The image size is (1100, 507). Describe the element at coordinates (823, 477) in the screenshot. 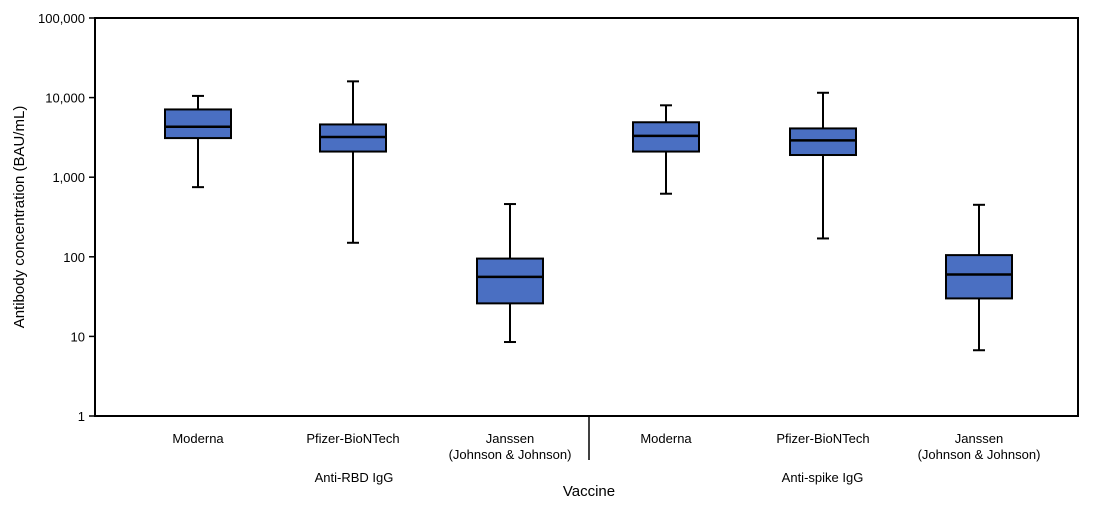

I see `group-label: Anti-spike IgG` at that location.